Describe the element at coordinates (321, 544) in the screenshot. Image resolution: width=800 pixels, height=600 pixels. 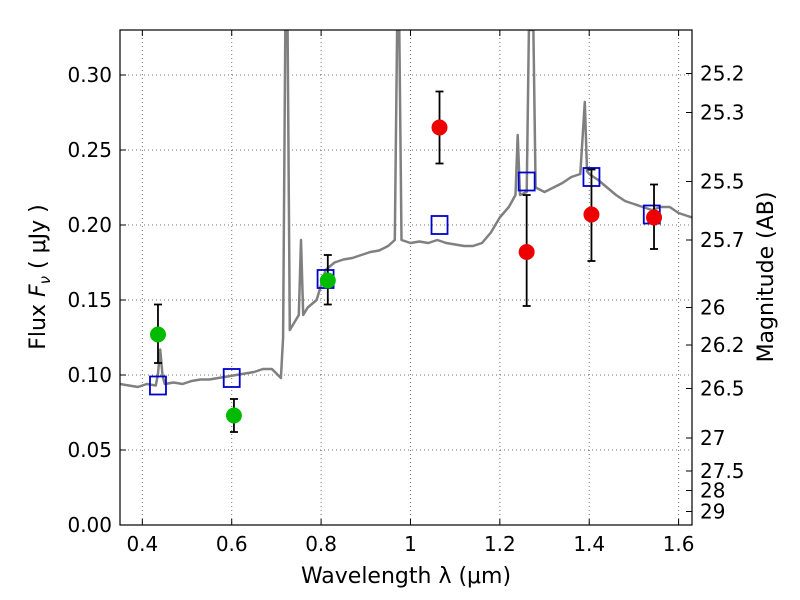
I see `x-tick-label: 0.8` at that location.